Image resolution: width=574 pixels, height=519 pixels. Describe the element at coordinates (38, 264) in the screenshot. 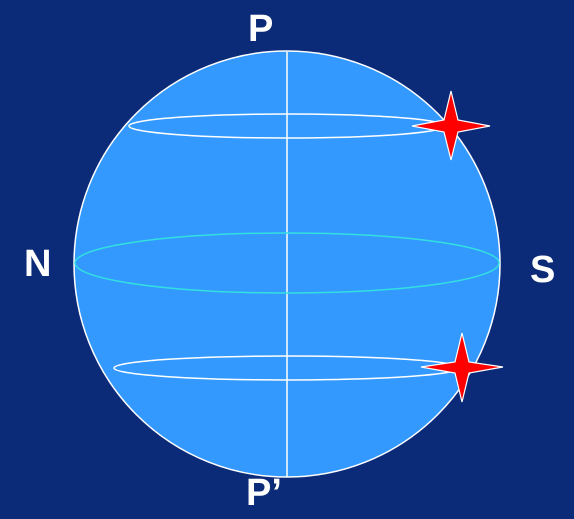

I see `point-label-left: N` at that location.